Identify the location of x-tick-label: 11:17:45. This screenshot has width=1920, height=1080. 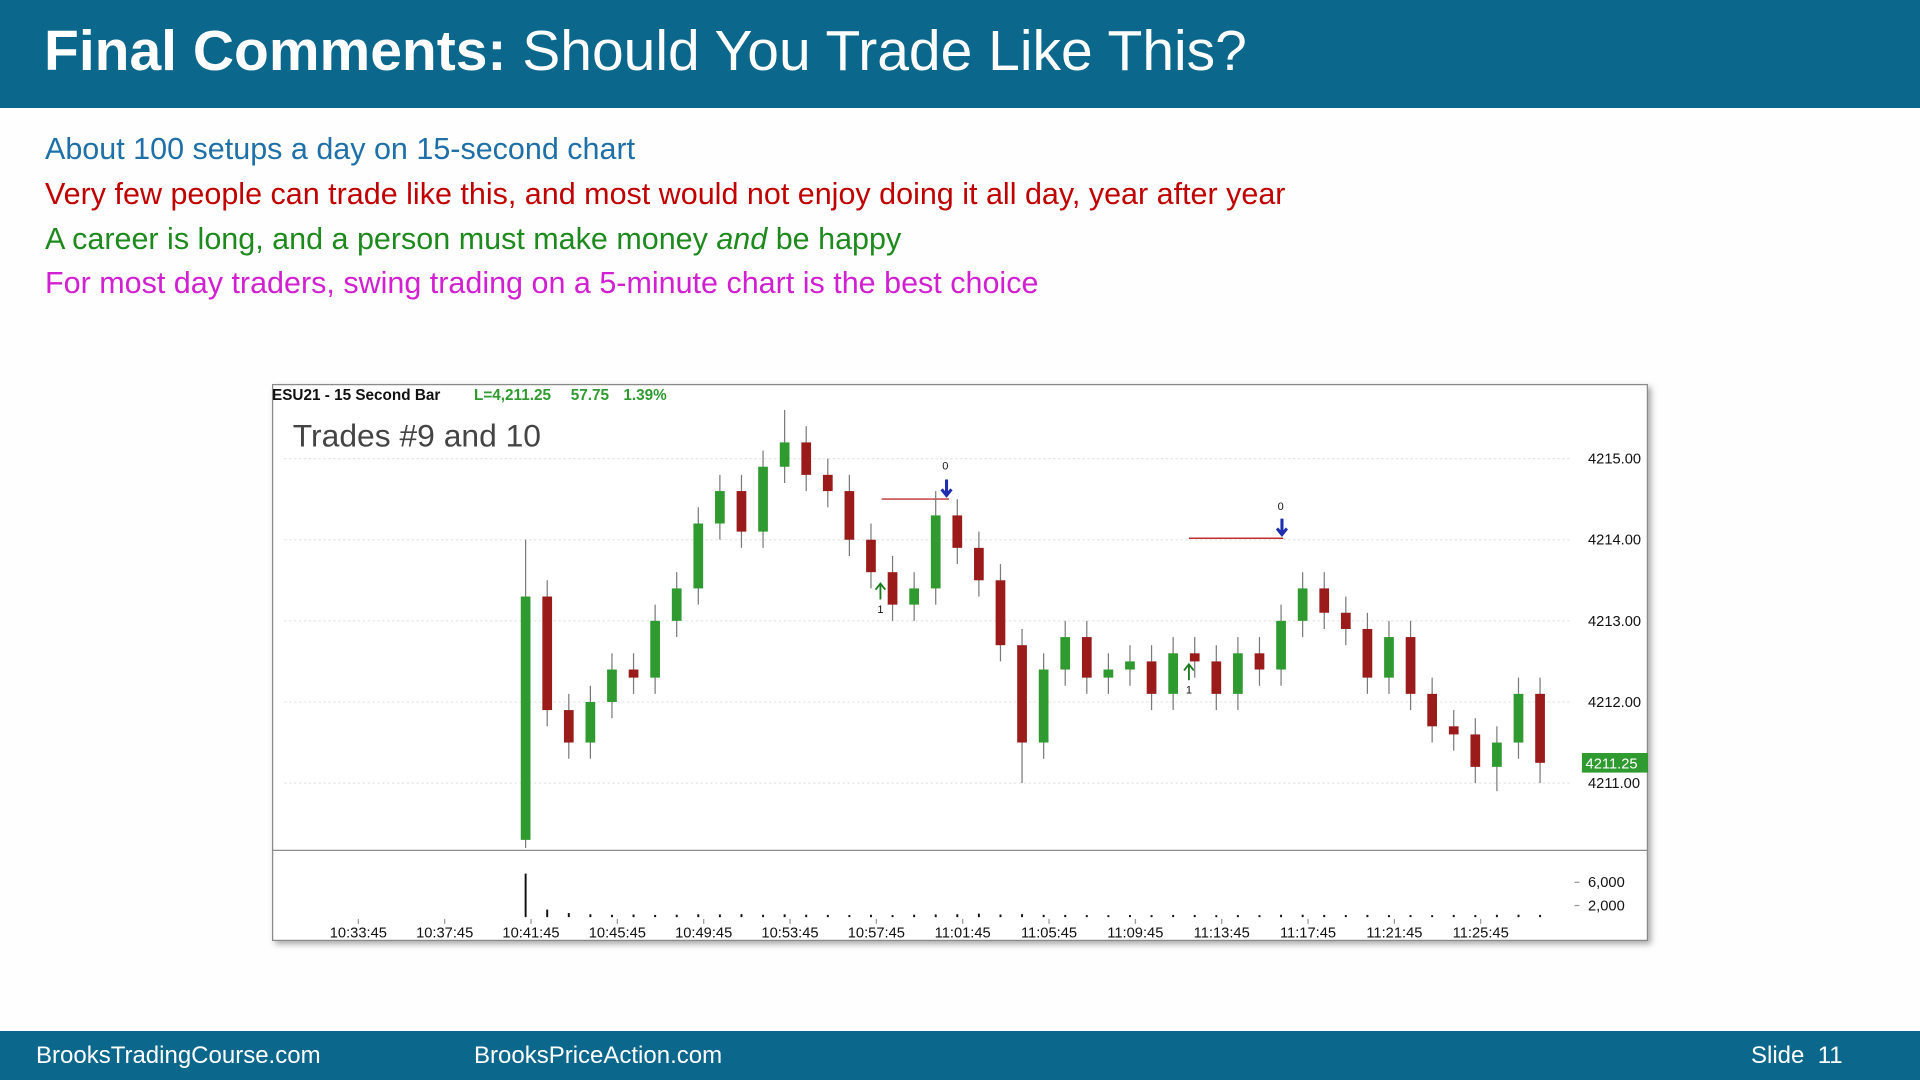
(1308, 933).